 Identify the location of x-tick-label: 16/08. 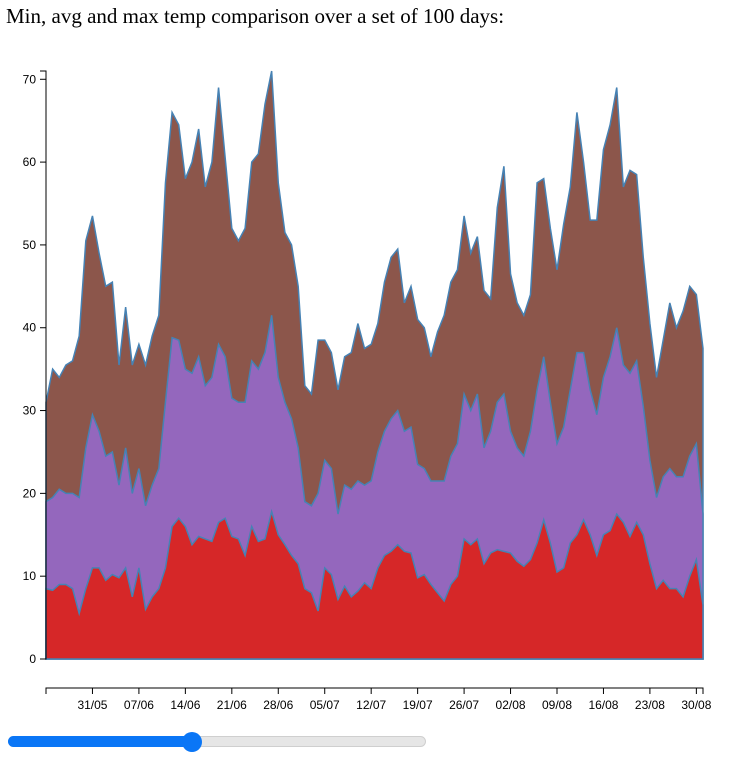
(603, 705).